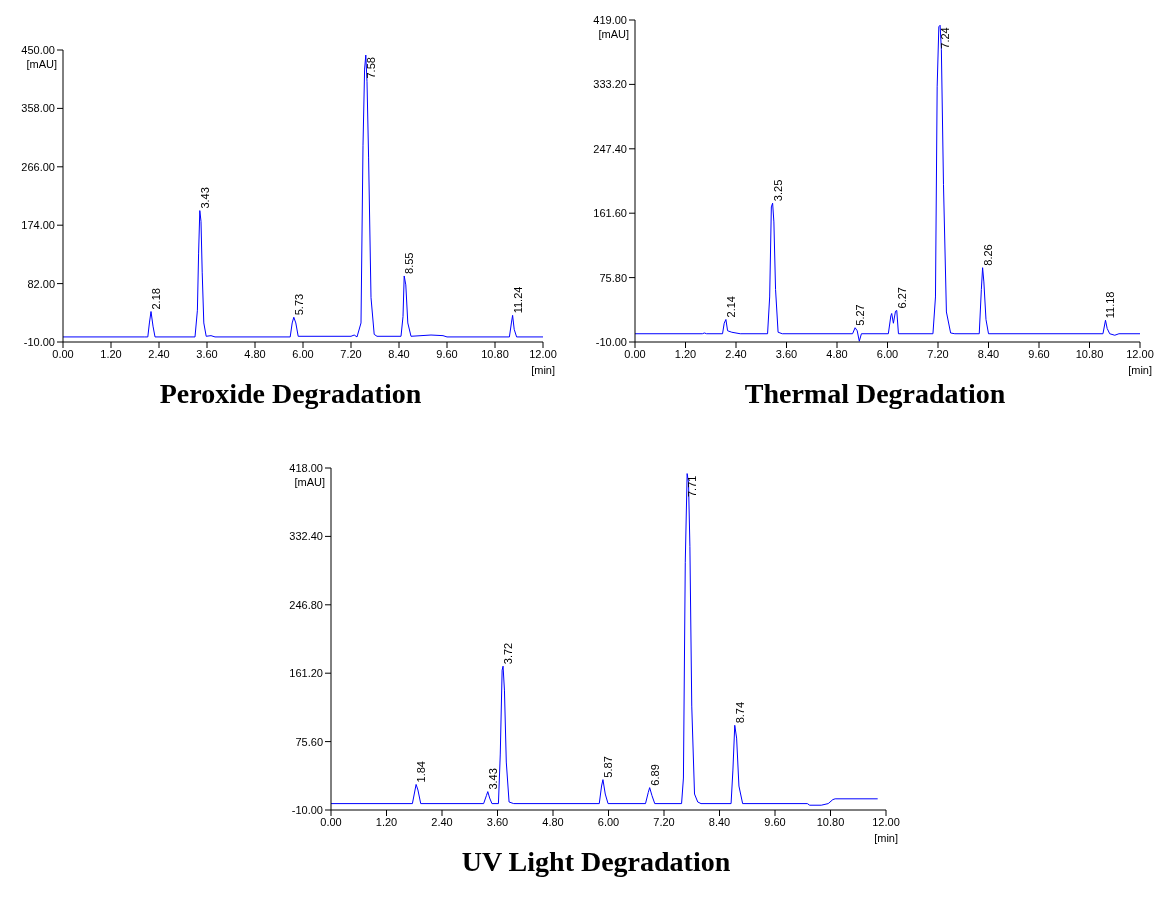 The image size is (1164, 911). Describe the element at coordinates (610, 148) in the screenshot. I see `y-tick-label: 247.40` at that location.